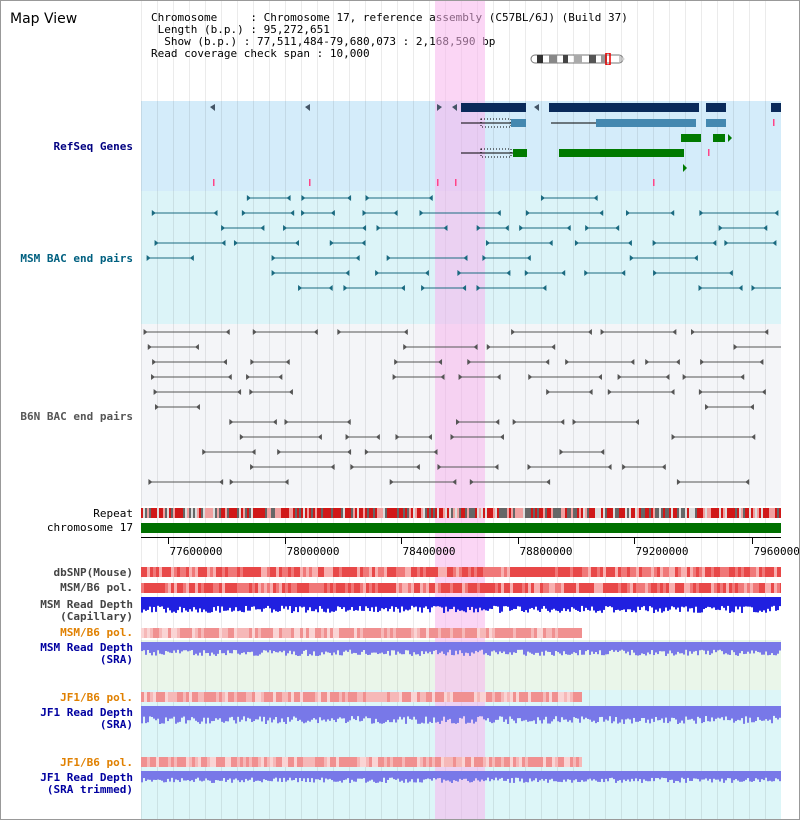 The width and height of the screenshot is (800, 820). I want to click on track-label-msm-depth-sra: MSM Read Depth (SRA), so click(86, 654).